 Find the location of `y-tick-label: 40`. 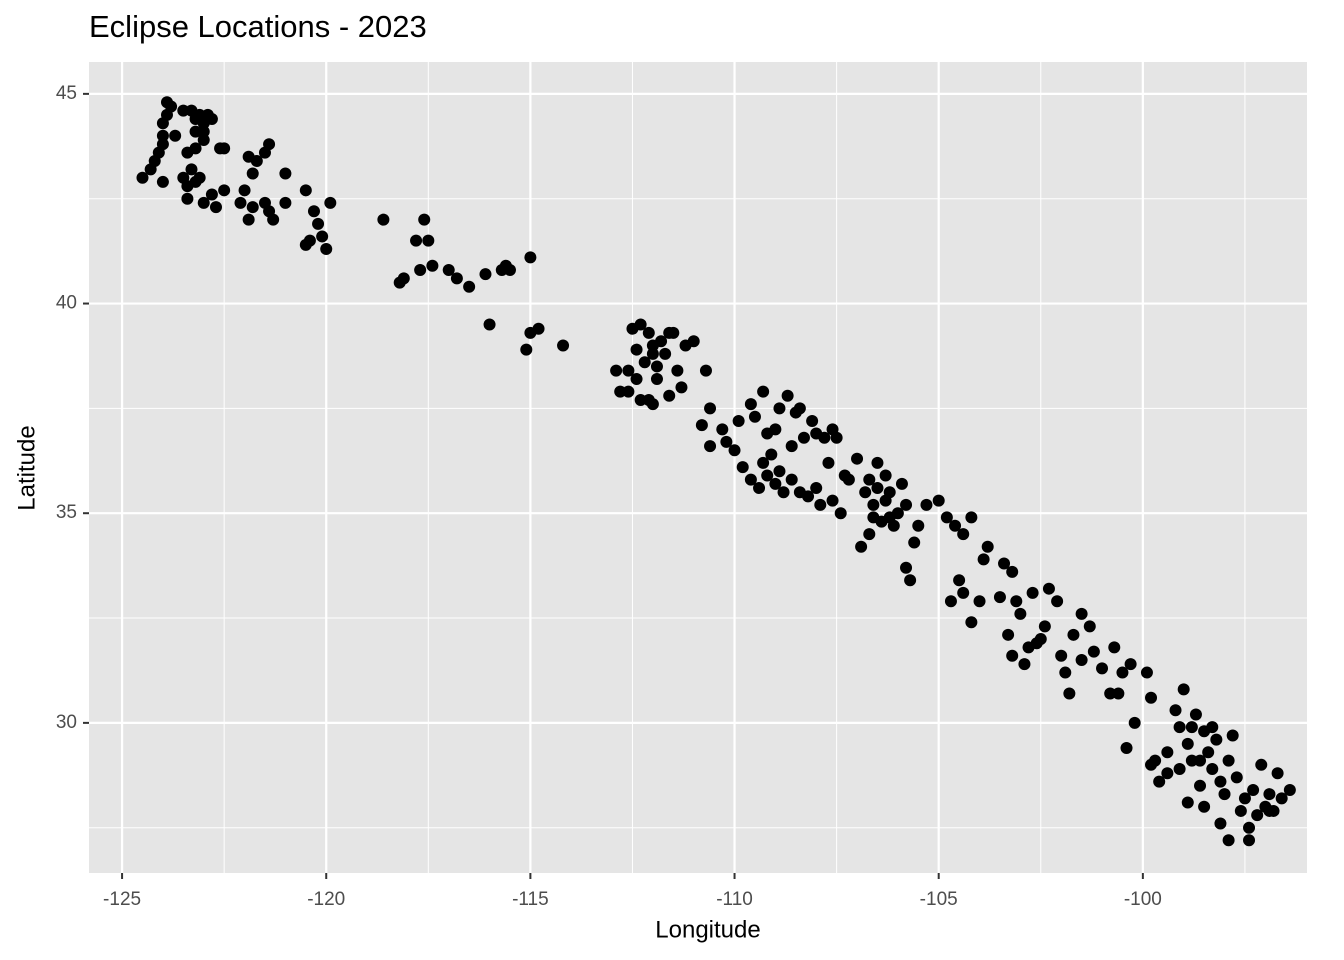

y-tick-label: 40 is located at coordinates (66, 303).